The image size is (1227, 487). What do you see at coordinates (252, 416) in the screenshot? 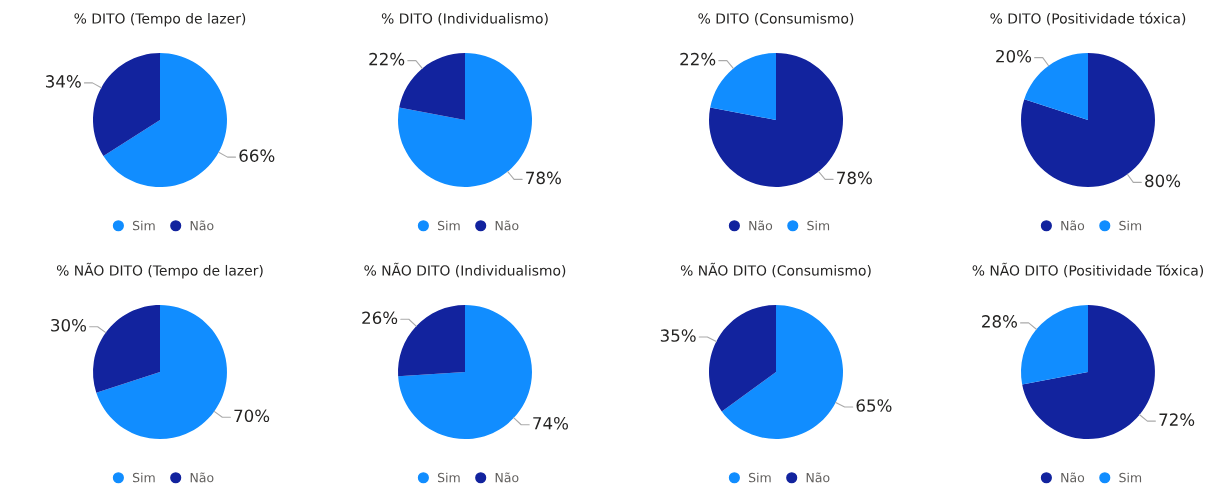
I see `data-label: 70%` at bounding box center [252, 416].